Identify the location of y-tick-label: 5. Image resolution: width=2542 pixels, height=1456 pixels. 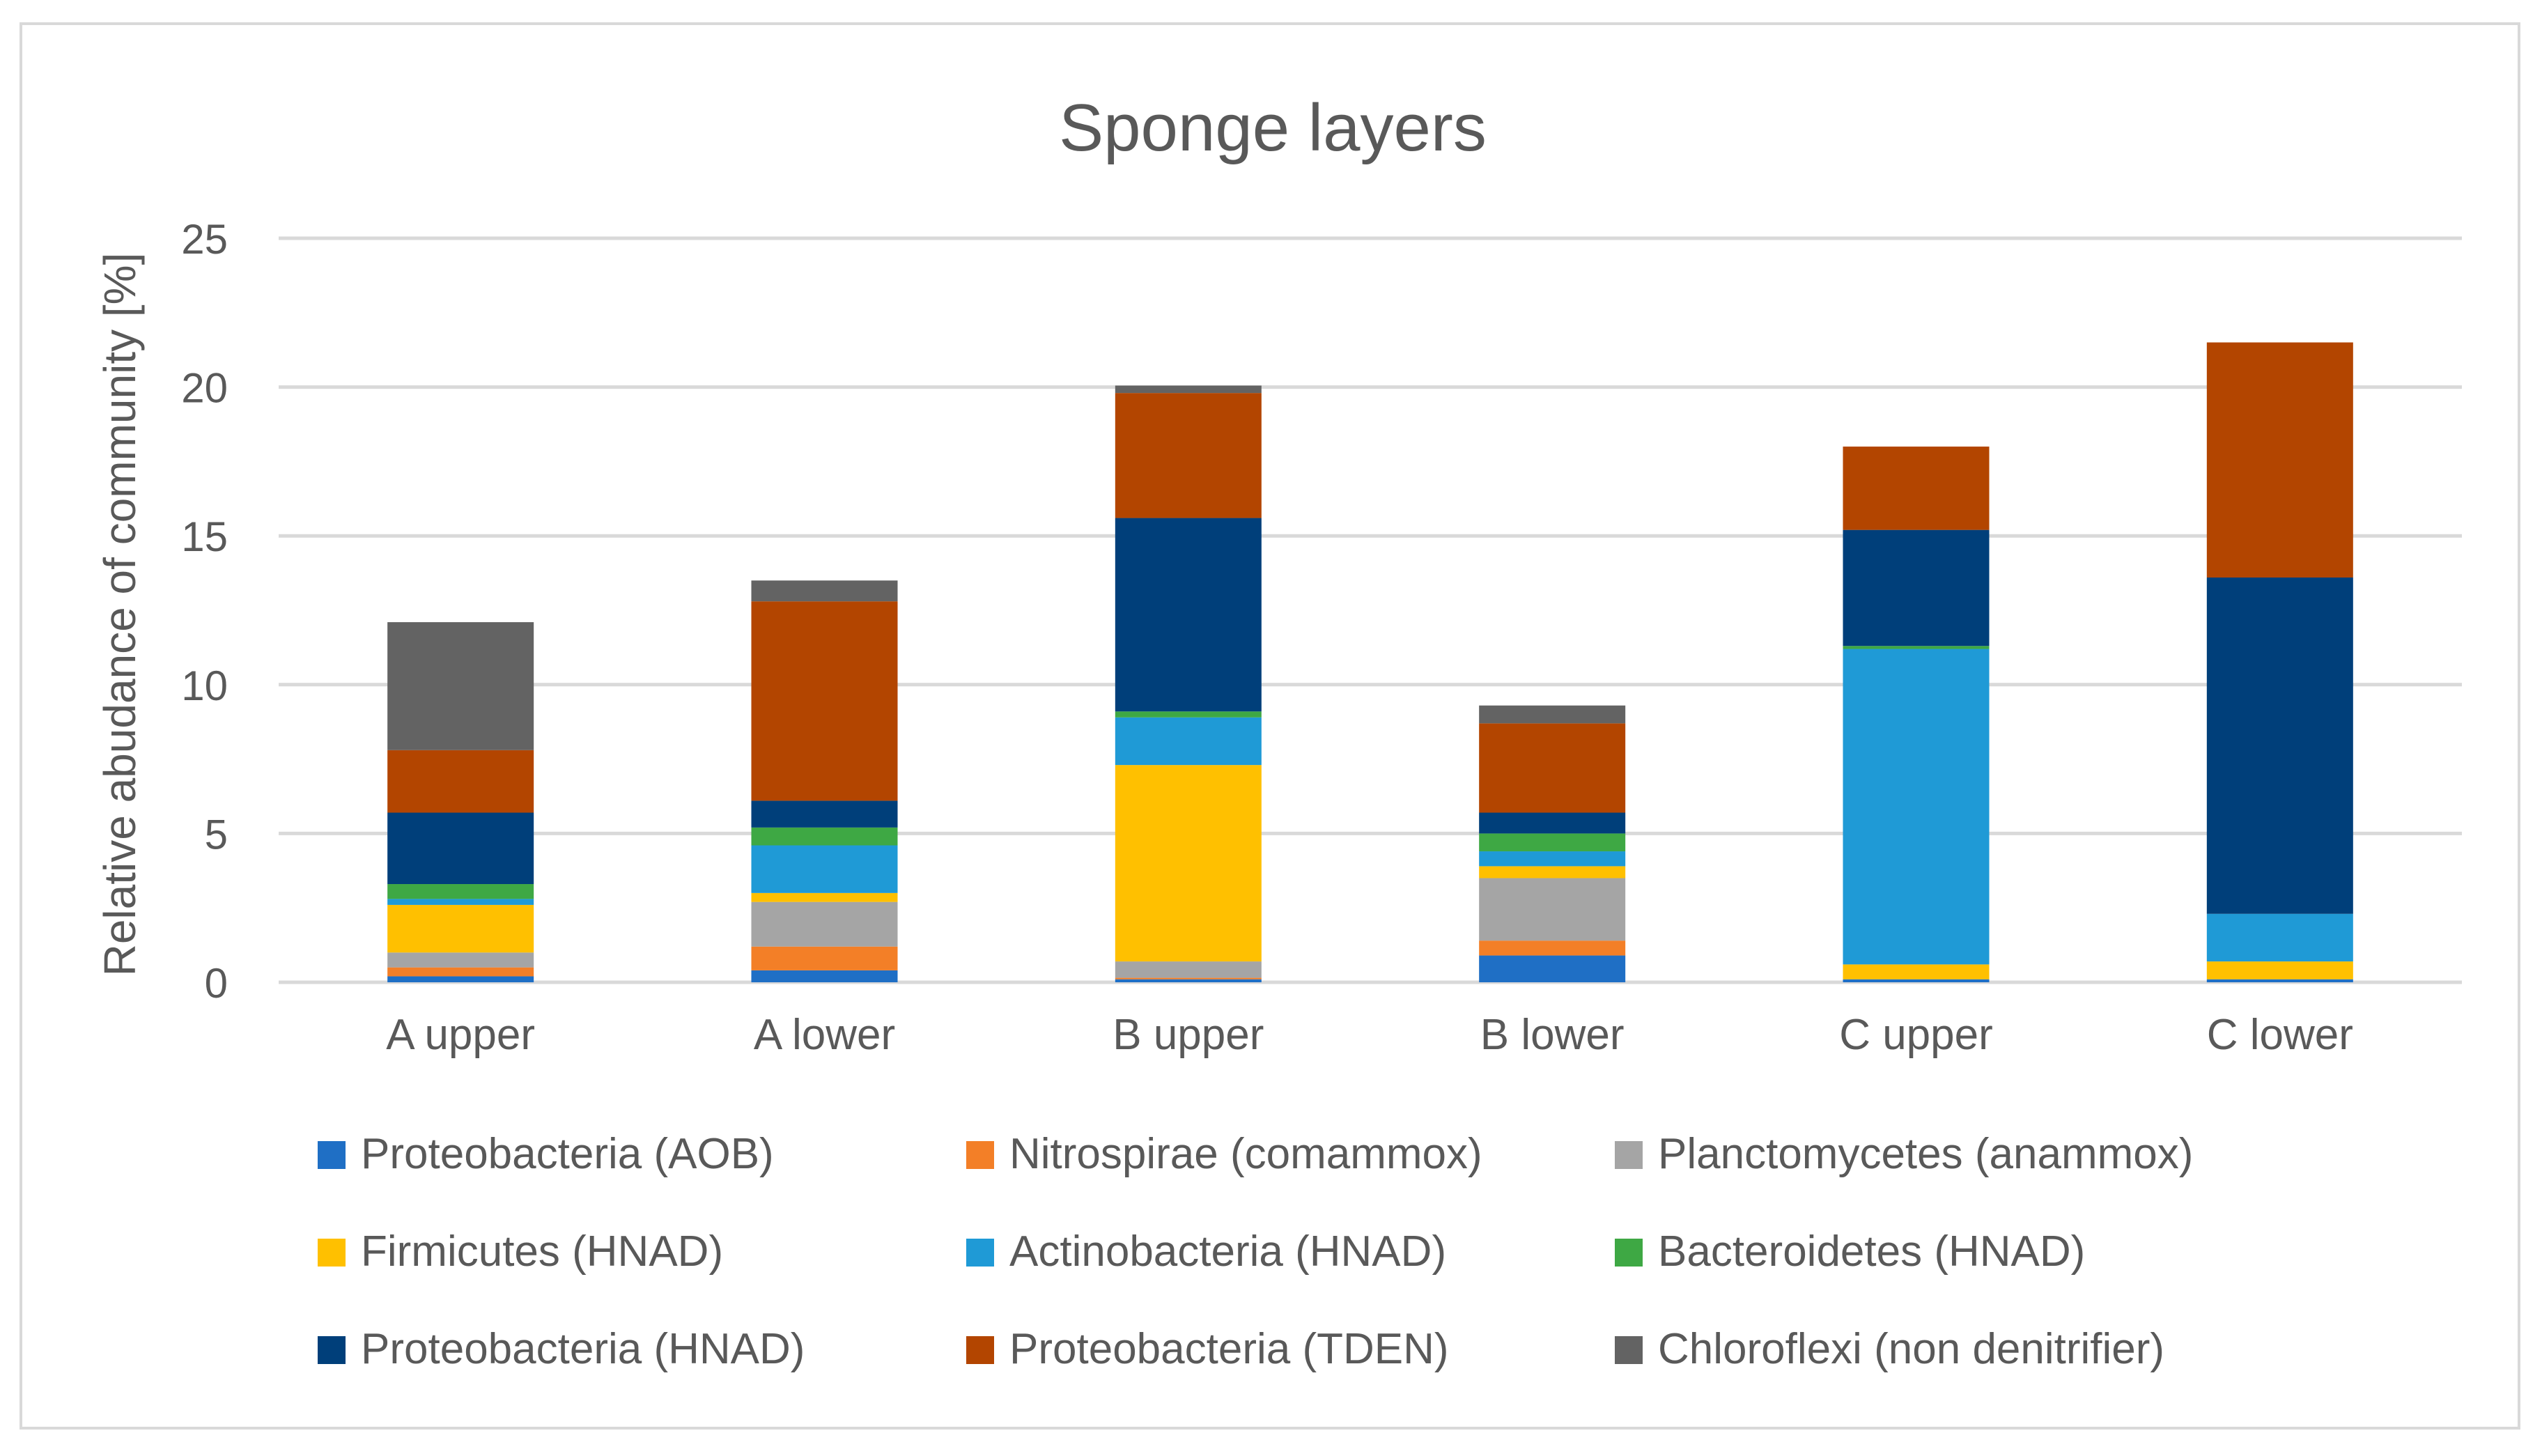
(217, 834).